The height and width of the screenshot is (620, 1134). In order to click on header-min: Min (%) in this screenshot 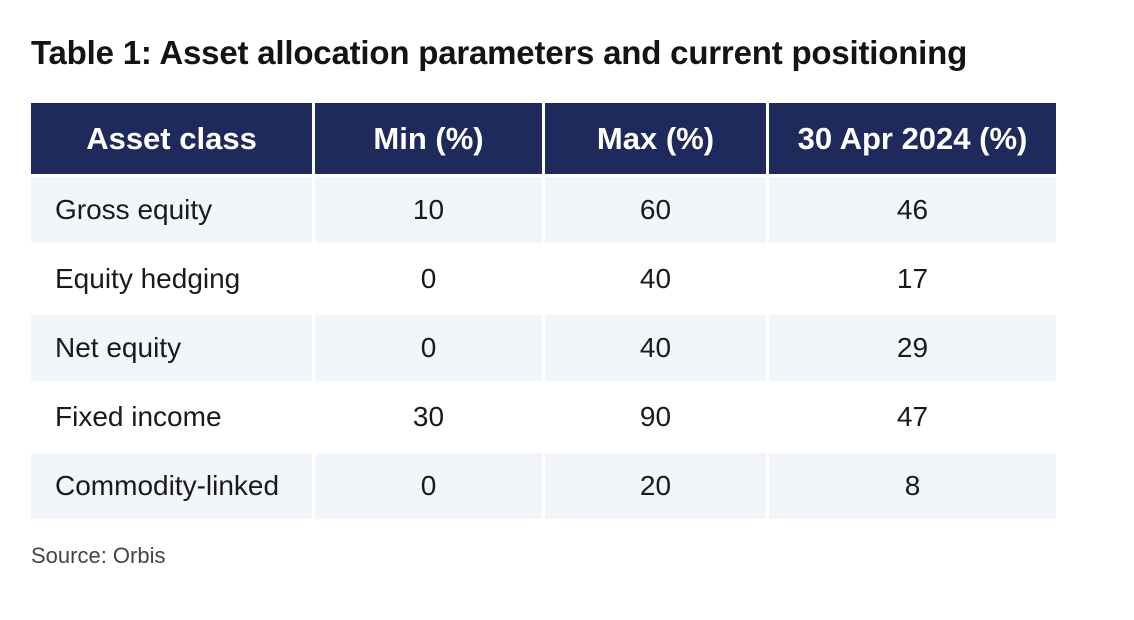, I will do `click(428, 138)`.